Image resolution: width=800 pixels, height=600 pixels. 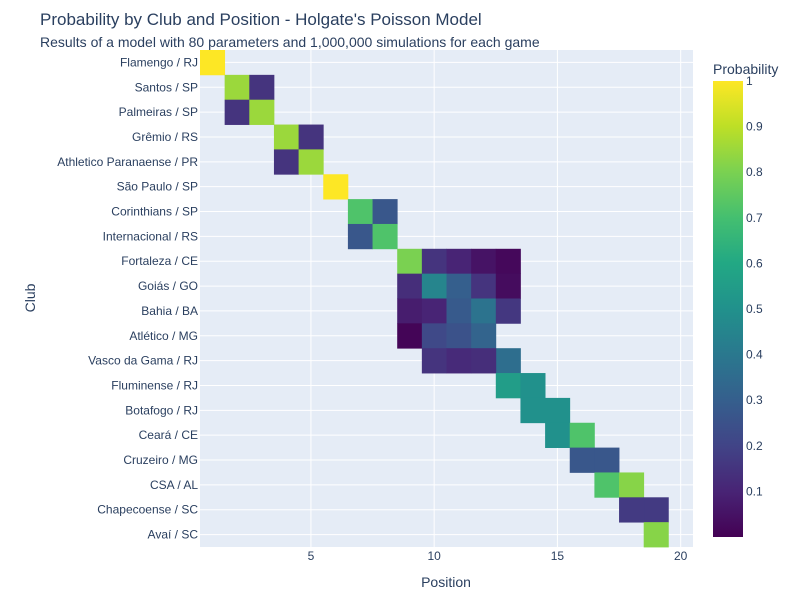 What do you see at coordinates (754, 355) in the screenshot?
I see `colorbar-tick-label: 0.4` at bounding box center [754, 355].